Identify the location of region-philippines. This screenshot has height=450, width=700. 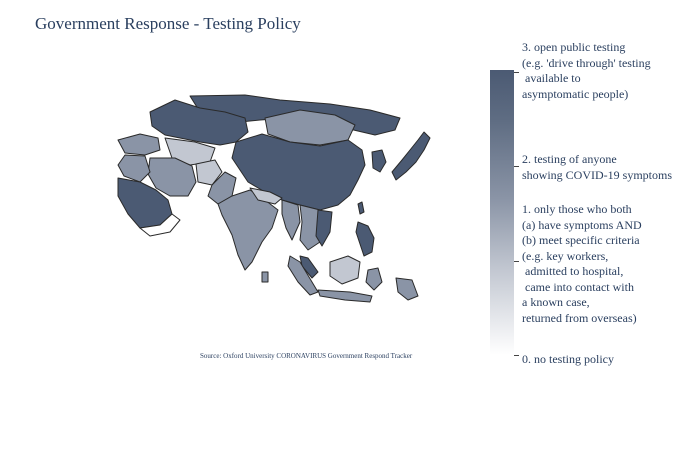
(365, 239).